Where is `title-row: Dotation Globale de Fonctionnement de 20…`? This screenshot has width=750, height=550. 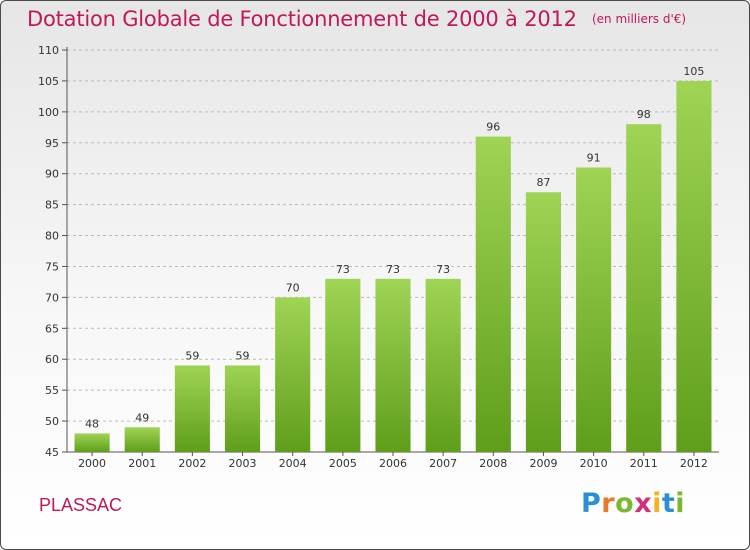 title-row: Dotation Globale de Fonctionnement de 20… is located at coordinates (356, 19).